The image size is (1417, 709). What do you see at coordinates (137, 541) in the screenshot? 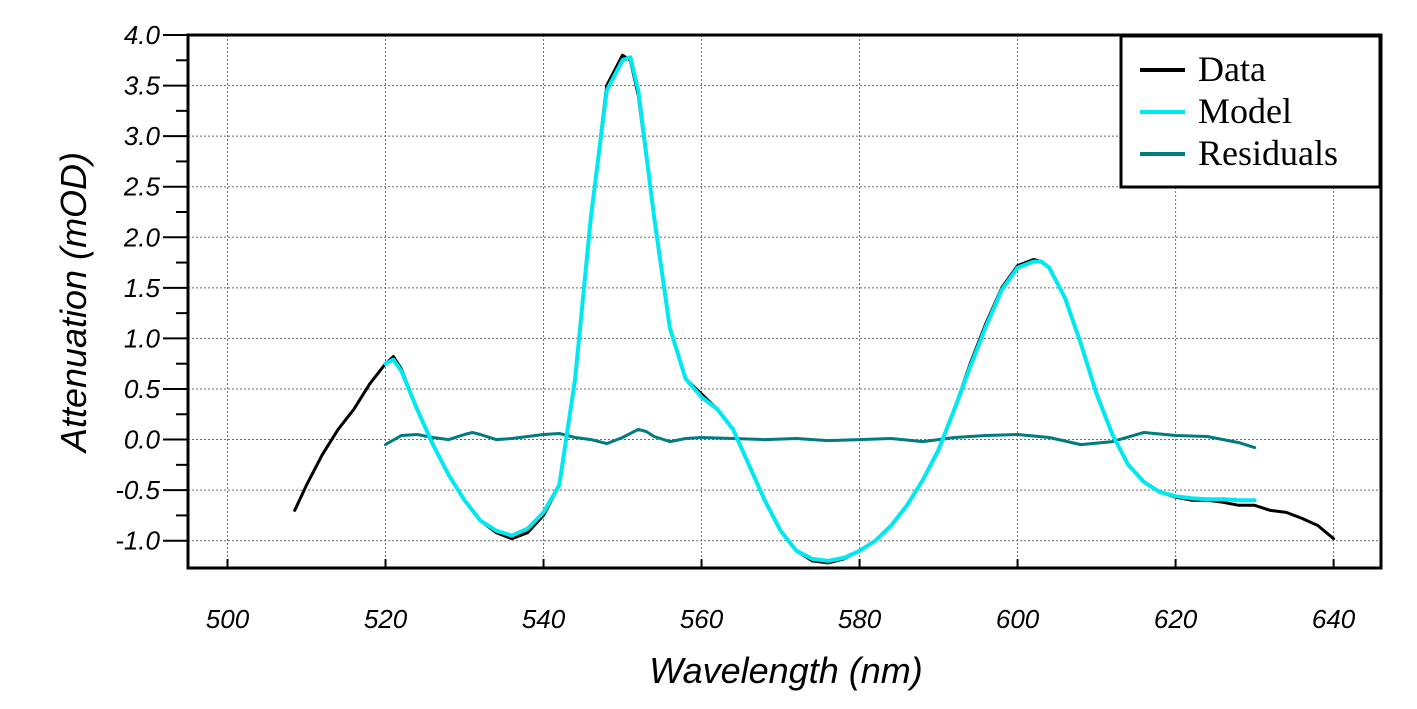
I see `y-tick-label: -1.0` at bounding box center [137, 541].